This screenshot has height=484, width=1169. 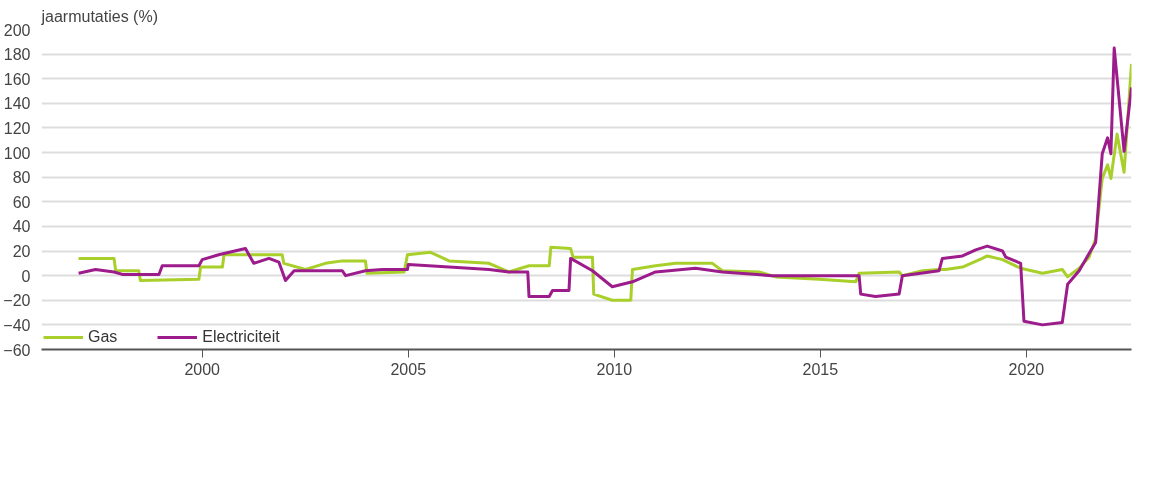 I want to click on x-tick-label: 2000, so click(x=202, y=369).